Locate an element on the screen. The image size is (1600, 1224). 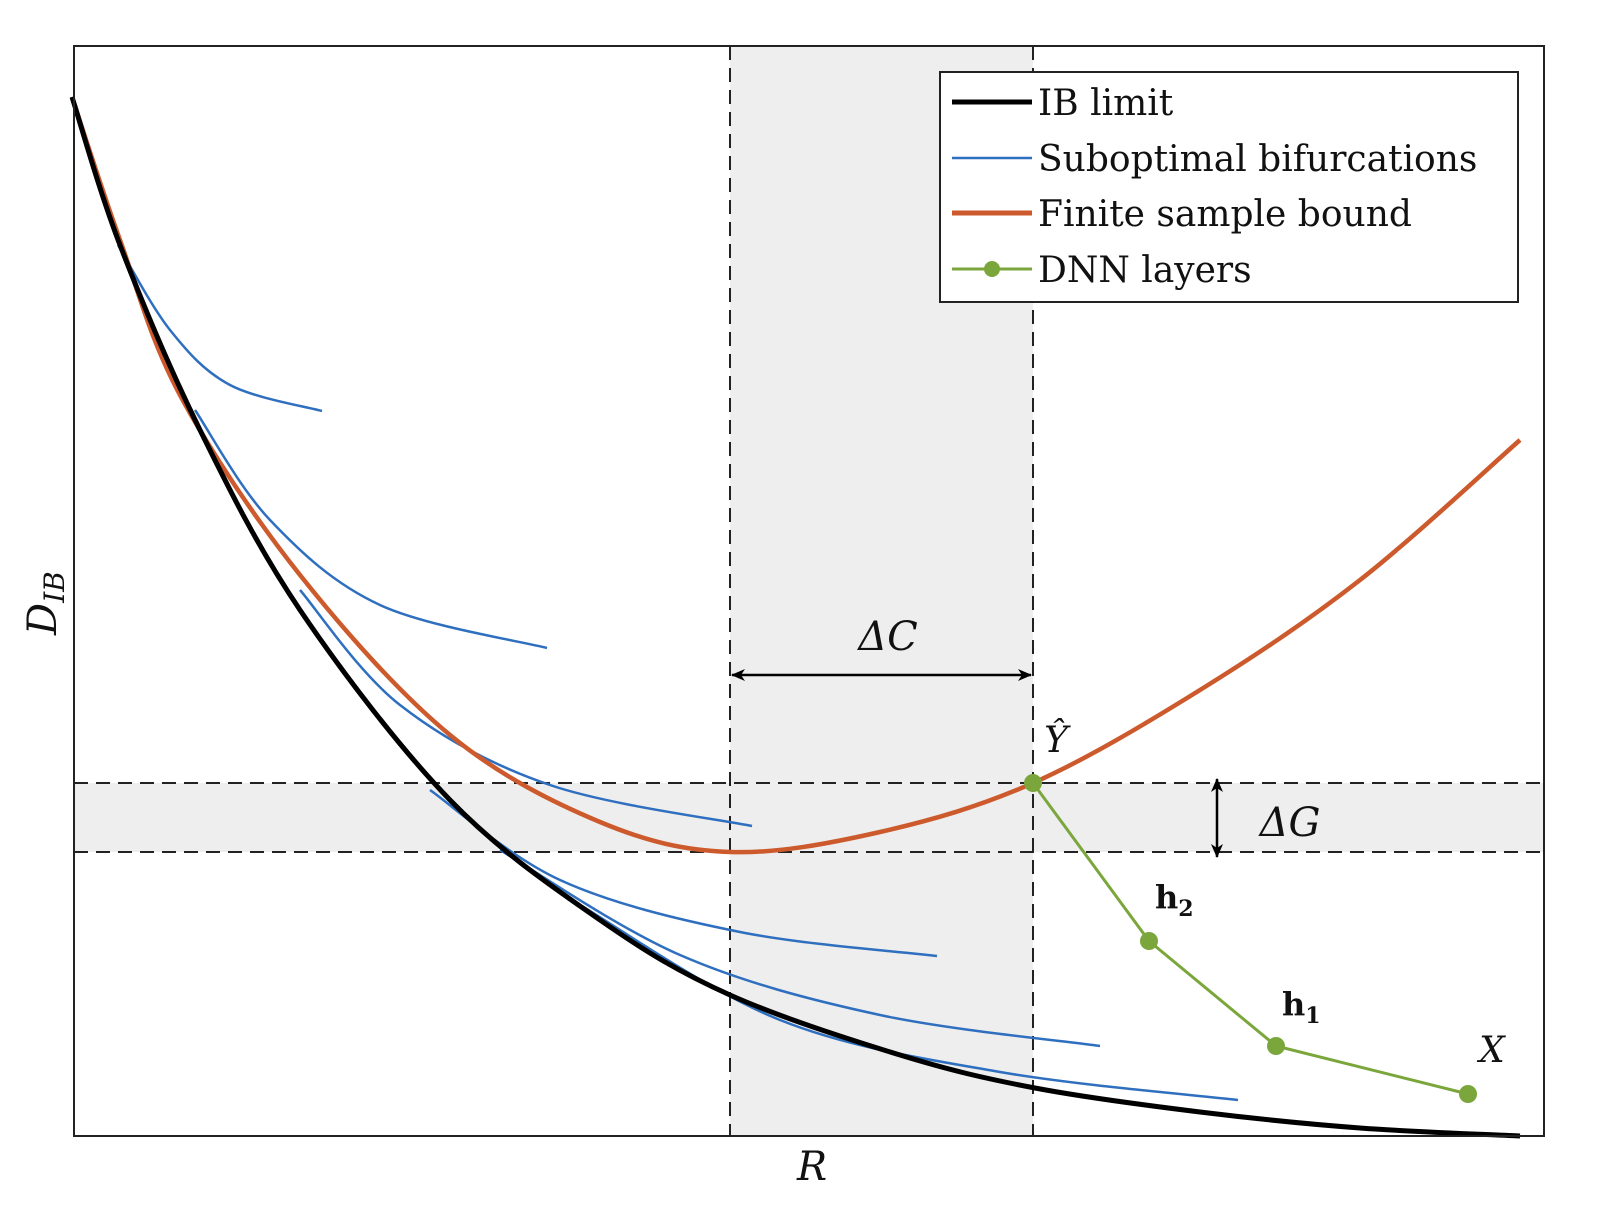
y-axis-label: DIB is located at coordinates (45, 603).